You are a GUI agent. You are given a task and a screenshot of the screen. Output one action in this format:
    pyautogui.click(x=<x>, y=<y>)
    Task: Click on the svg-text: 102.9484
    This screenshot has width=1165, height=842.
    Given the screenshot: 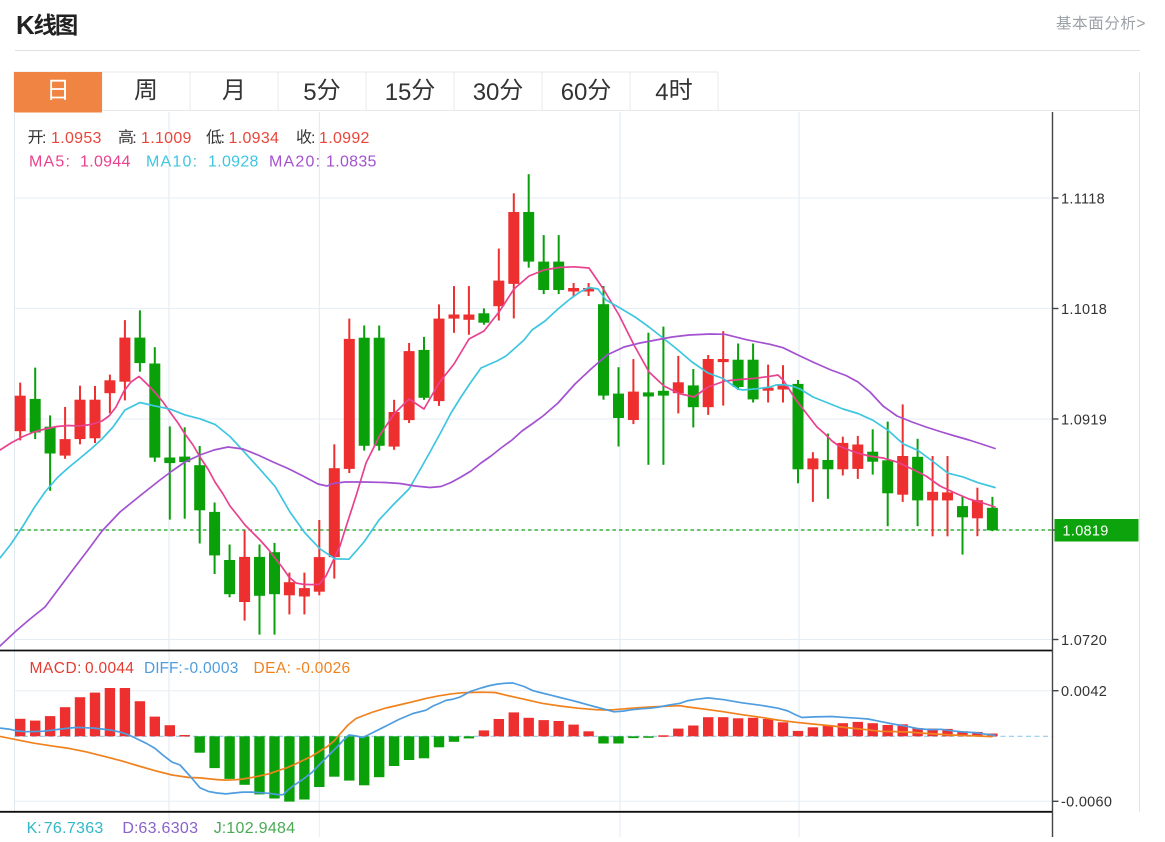 What is the action you would take?
    pyautogui.click(x=260, y=828)
    